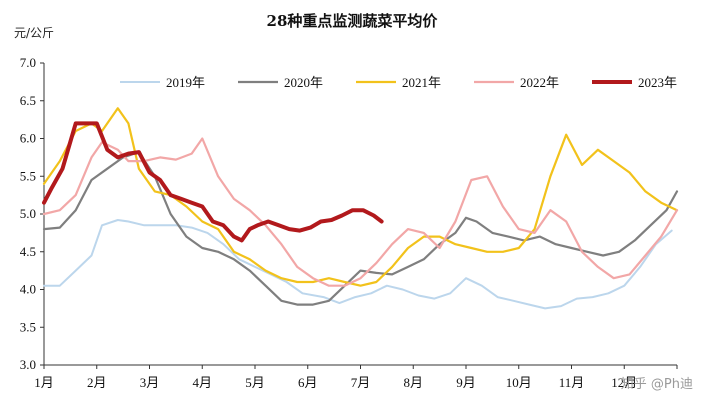 This screenshot has width=705, height=412. I want to click on x-tick-label: 7月, so click(361, 382).